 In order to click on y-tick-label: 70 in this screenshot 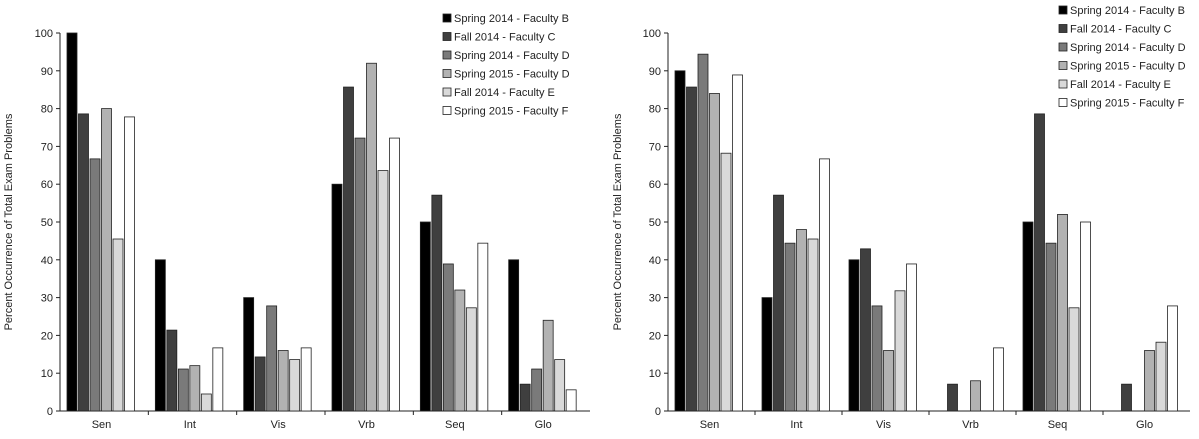, I will do `click(47, 147)`.